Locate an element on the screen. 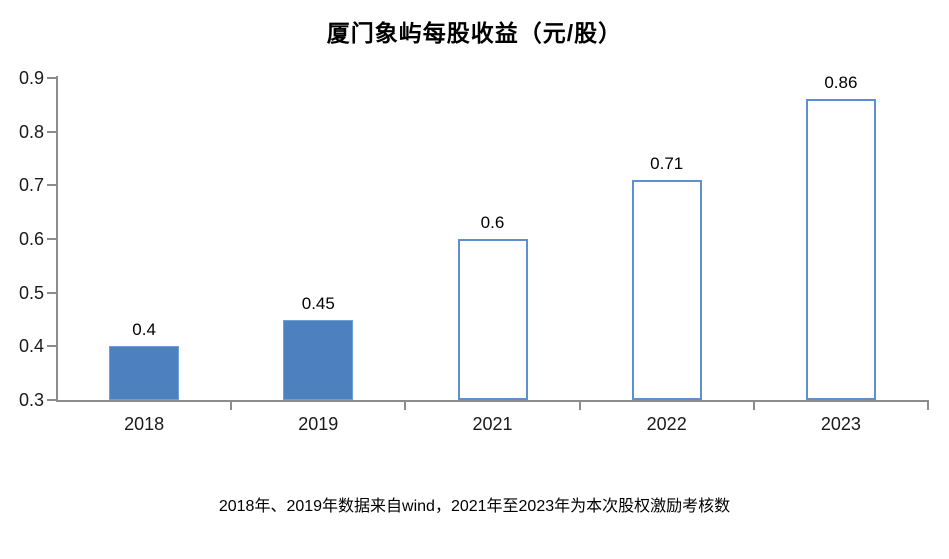 This screenshot has width=949, height=559. y-tick-label: 0.7 is located at coordinates (31, 185).